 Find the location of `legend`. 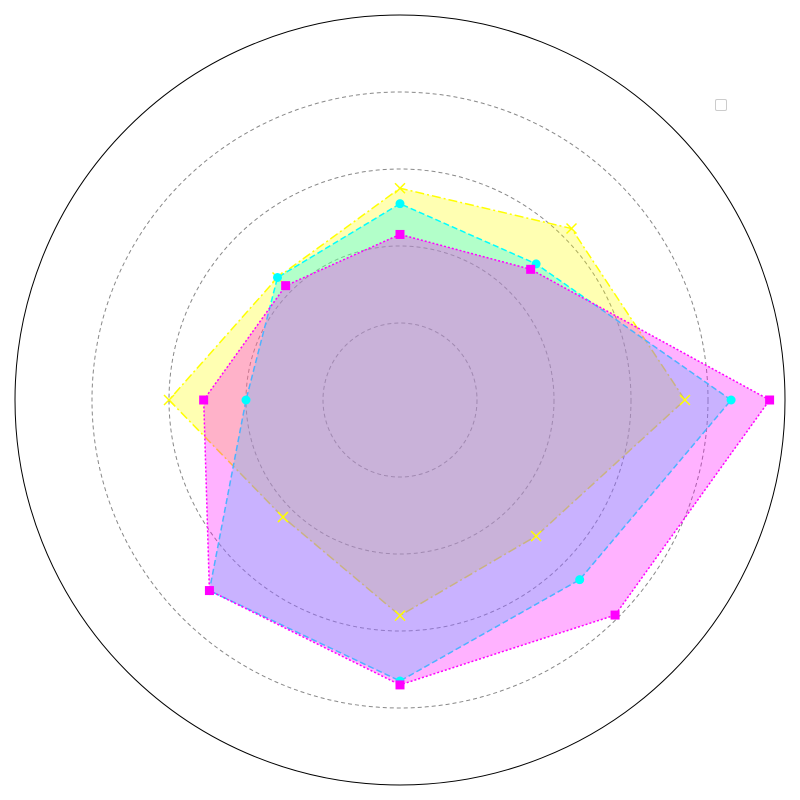

legend is located at coordinates (721, 105).